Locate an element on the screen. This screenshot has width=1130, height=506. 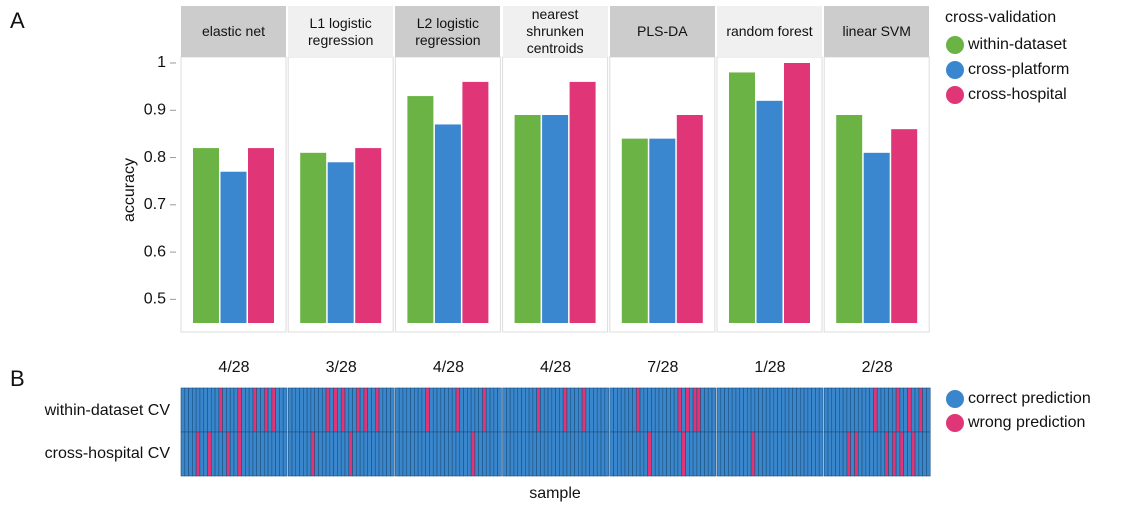
y-tick-label: 0.9 is located at coordinates (155, 109).